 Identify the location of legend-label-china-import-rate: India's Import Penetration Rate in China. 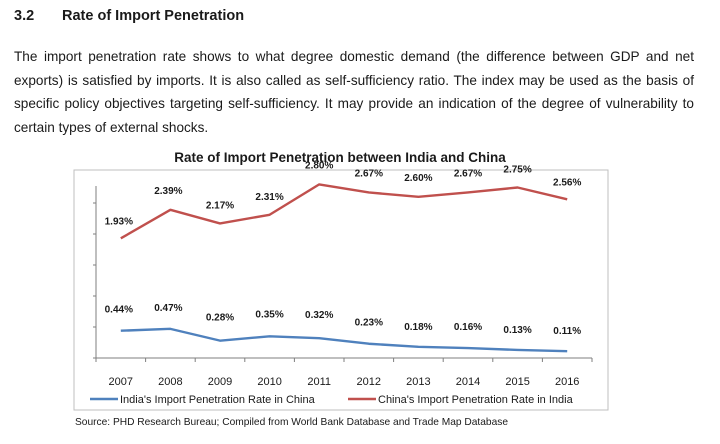
(218, 400).